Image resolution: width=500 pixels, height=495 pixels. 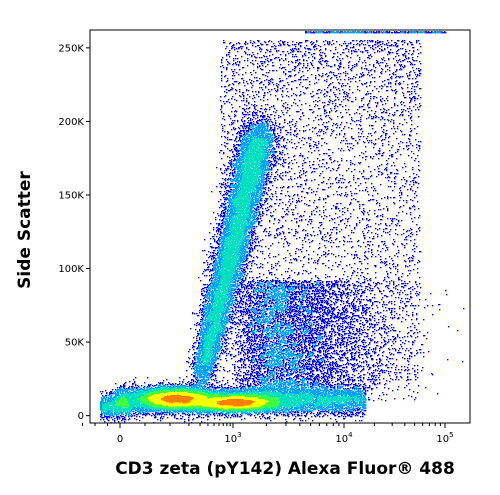 What do you see at coordinates (25, 230) in the screenshot?
I see `y-axis-title: Side Scatter` at bounding box center [25, 230].